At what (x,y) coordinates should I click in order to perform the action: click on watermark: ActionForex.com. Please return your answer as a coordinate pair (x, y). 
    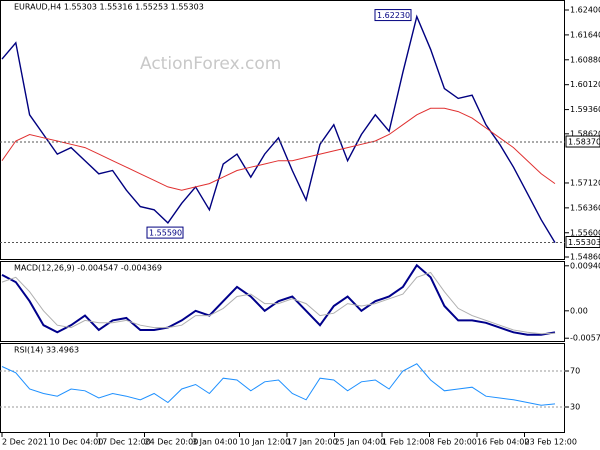
    Looking at the image, I should click on (210, 64).